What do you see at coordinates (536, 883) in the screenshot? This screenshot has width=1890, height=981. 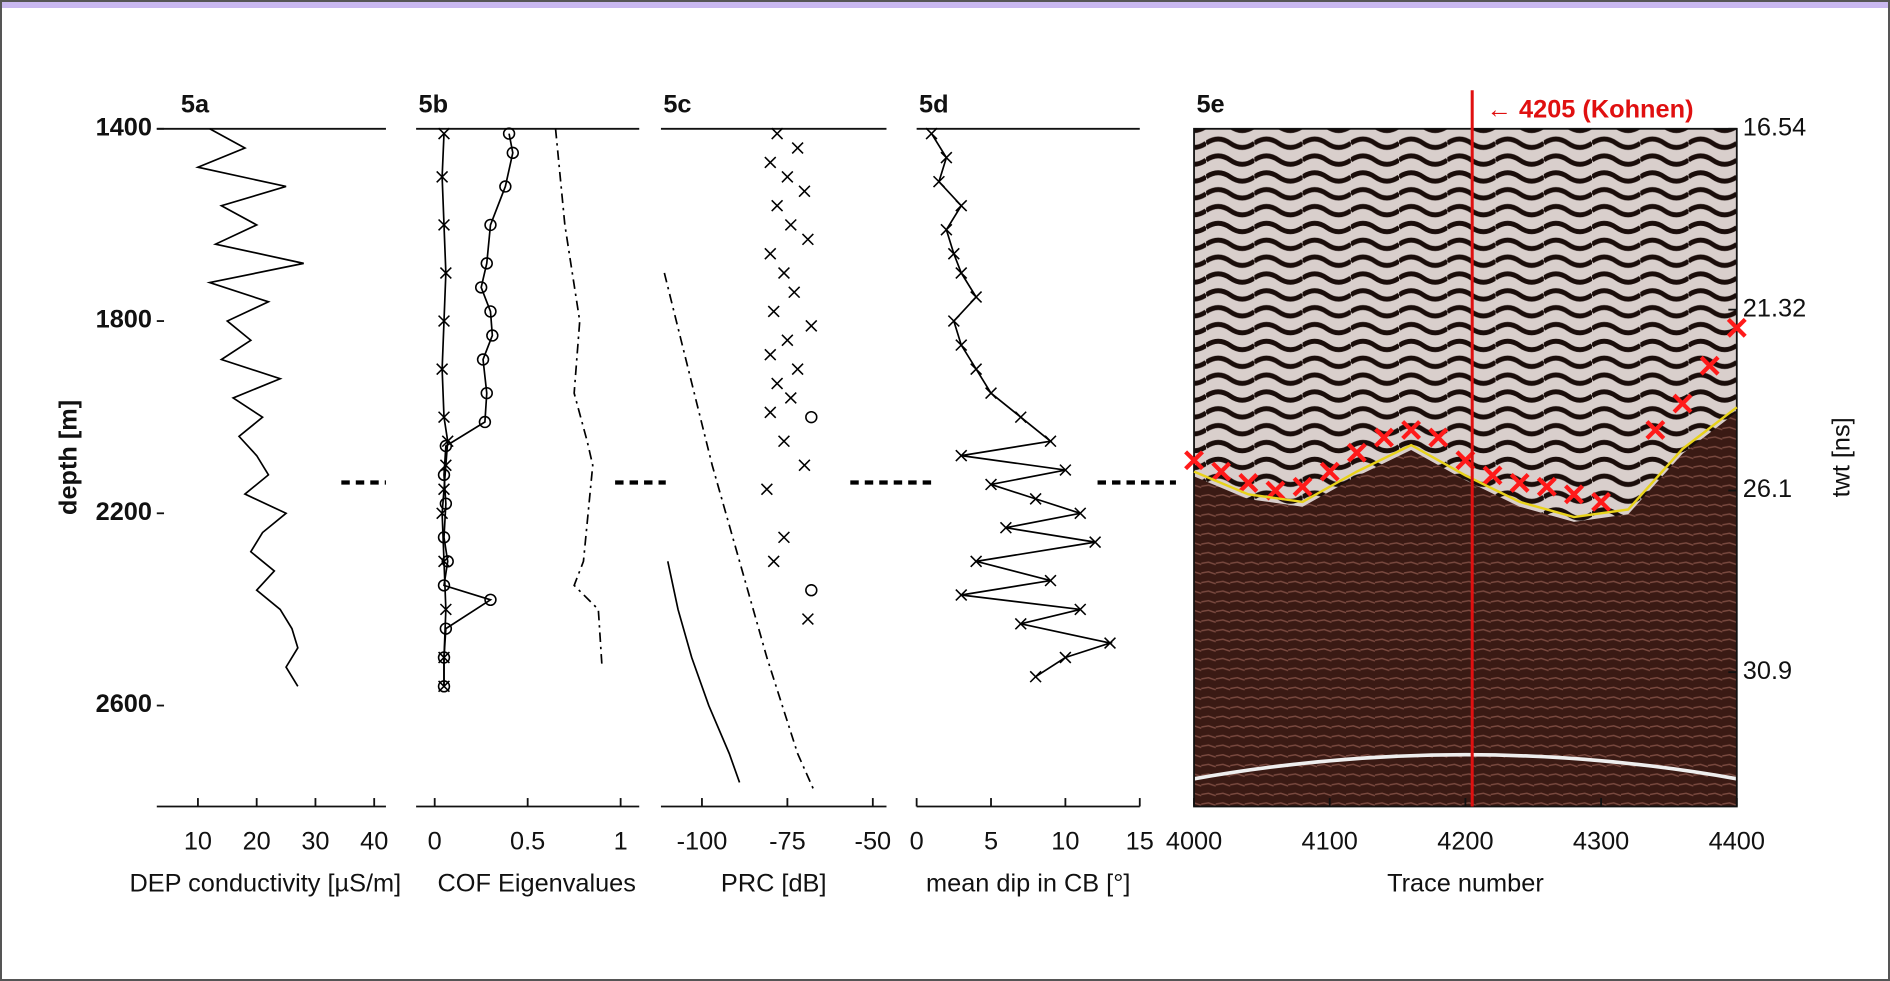 I see `x-axis-label: COF Eigenvalues` at bounding box center [536, 883].